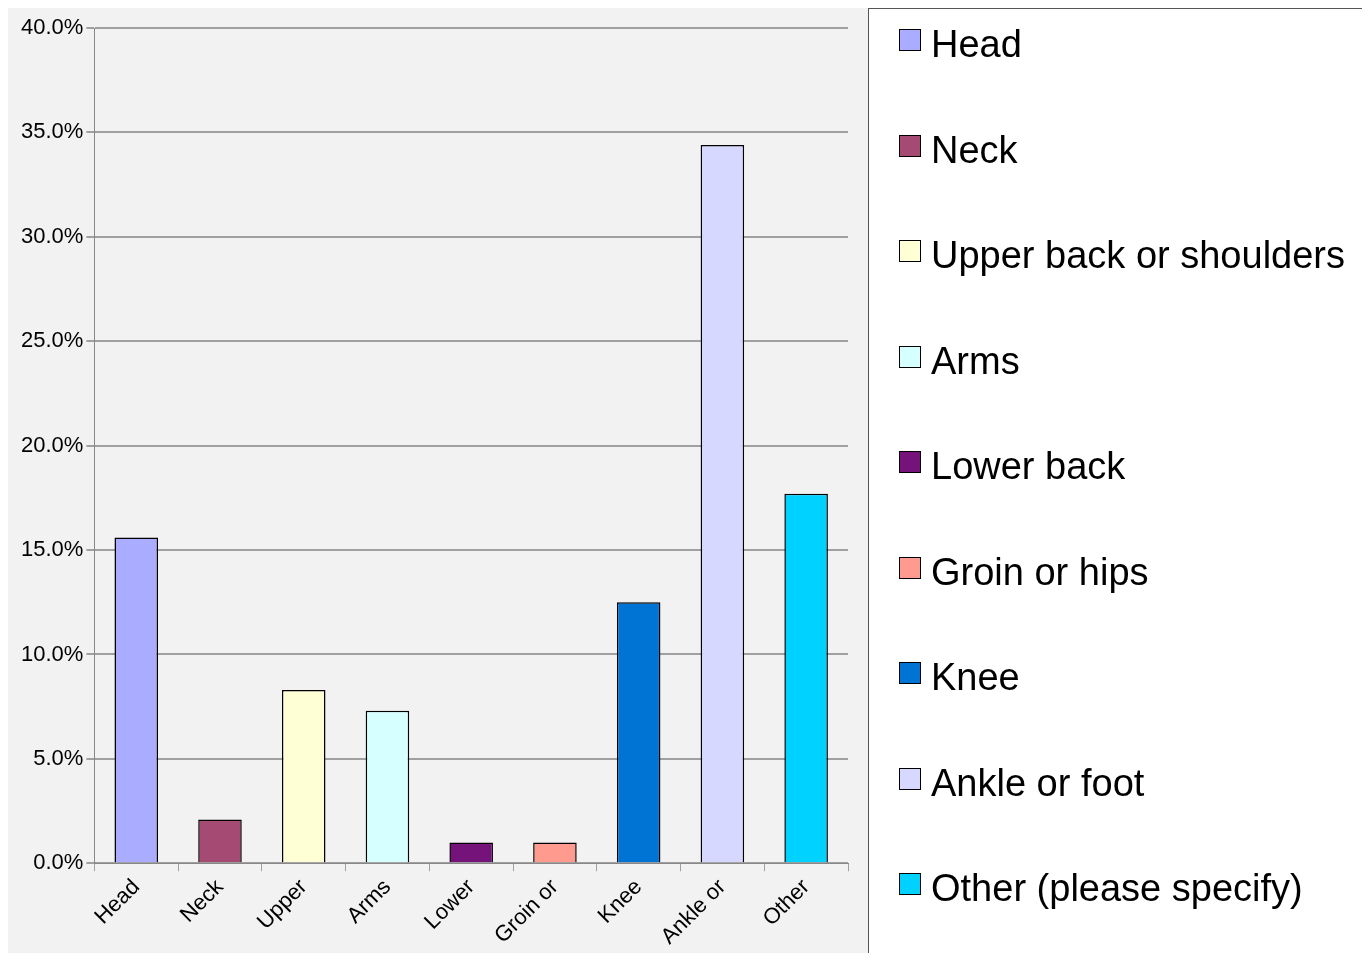 This screenshot has height=961, width=1370. I want to click on legend-label: Knee, so click(975, 677).